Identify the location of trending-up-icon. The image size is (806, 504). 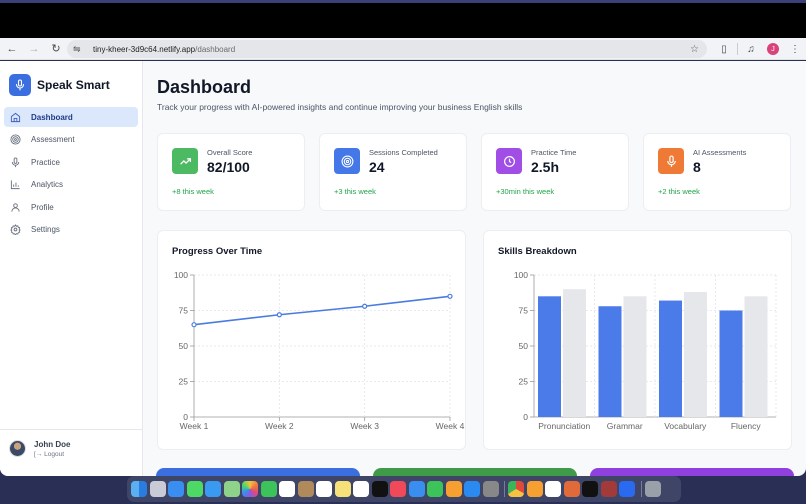
(185, 161).